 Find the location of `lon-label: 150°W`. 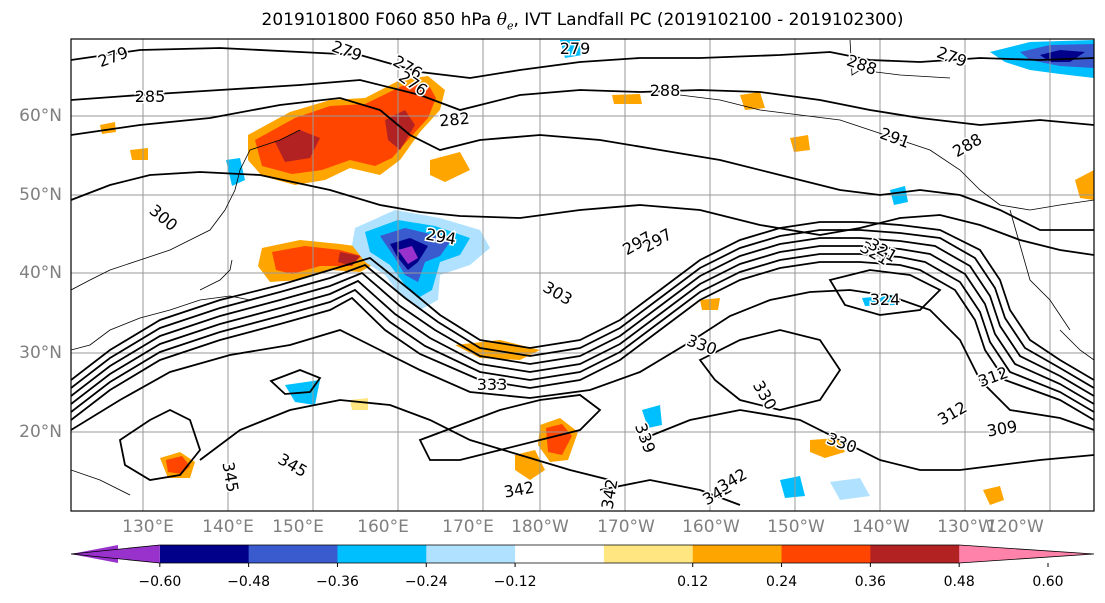

lon-label: 150°W is located at coordinates (796, 527).